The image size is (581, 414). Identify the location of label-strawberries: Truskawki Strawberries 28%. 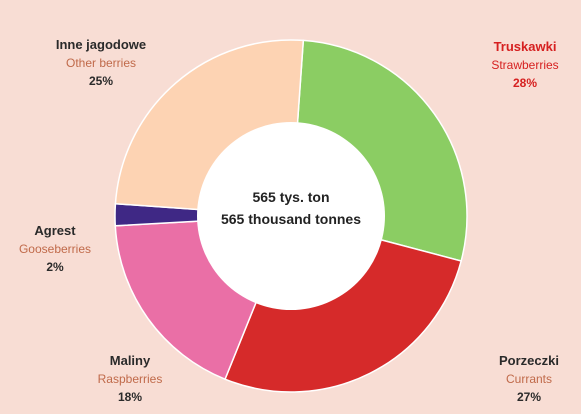
(525, 65).